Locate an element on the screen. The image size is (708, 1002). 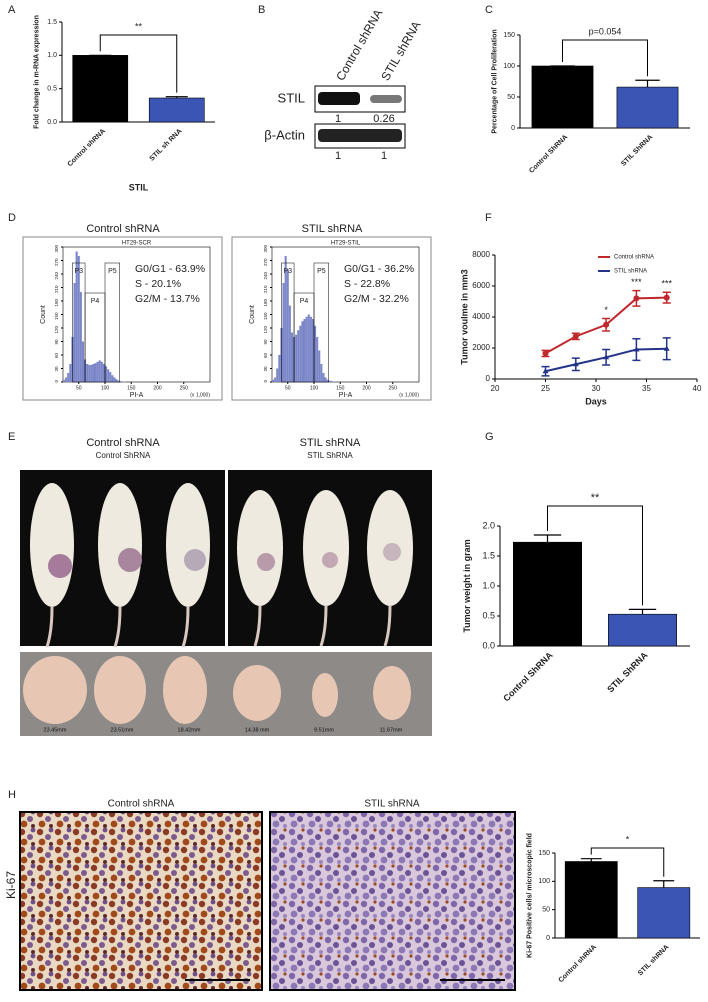
significance-bracket is located at coordinates (595, 555).